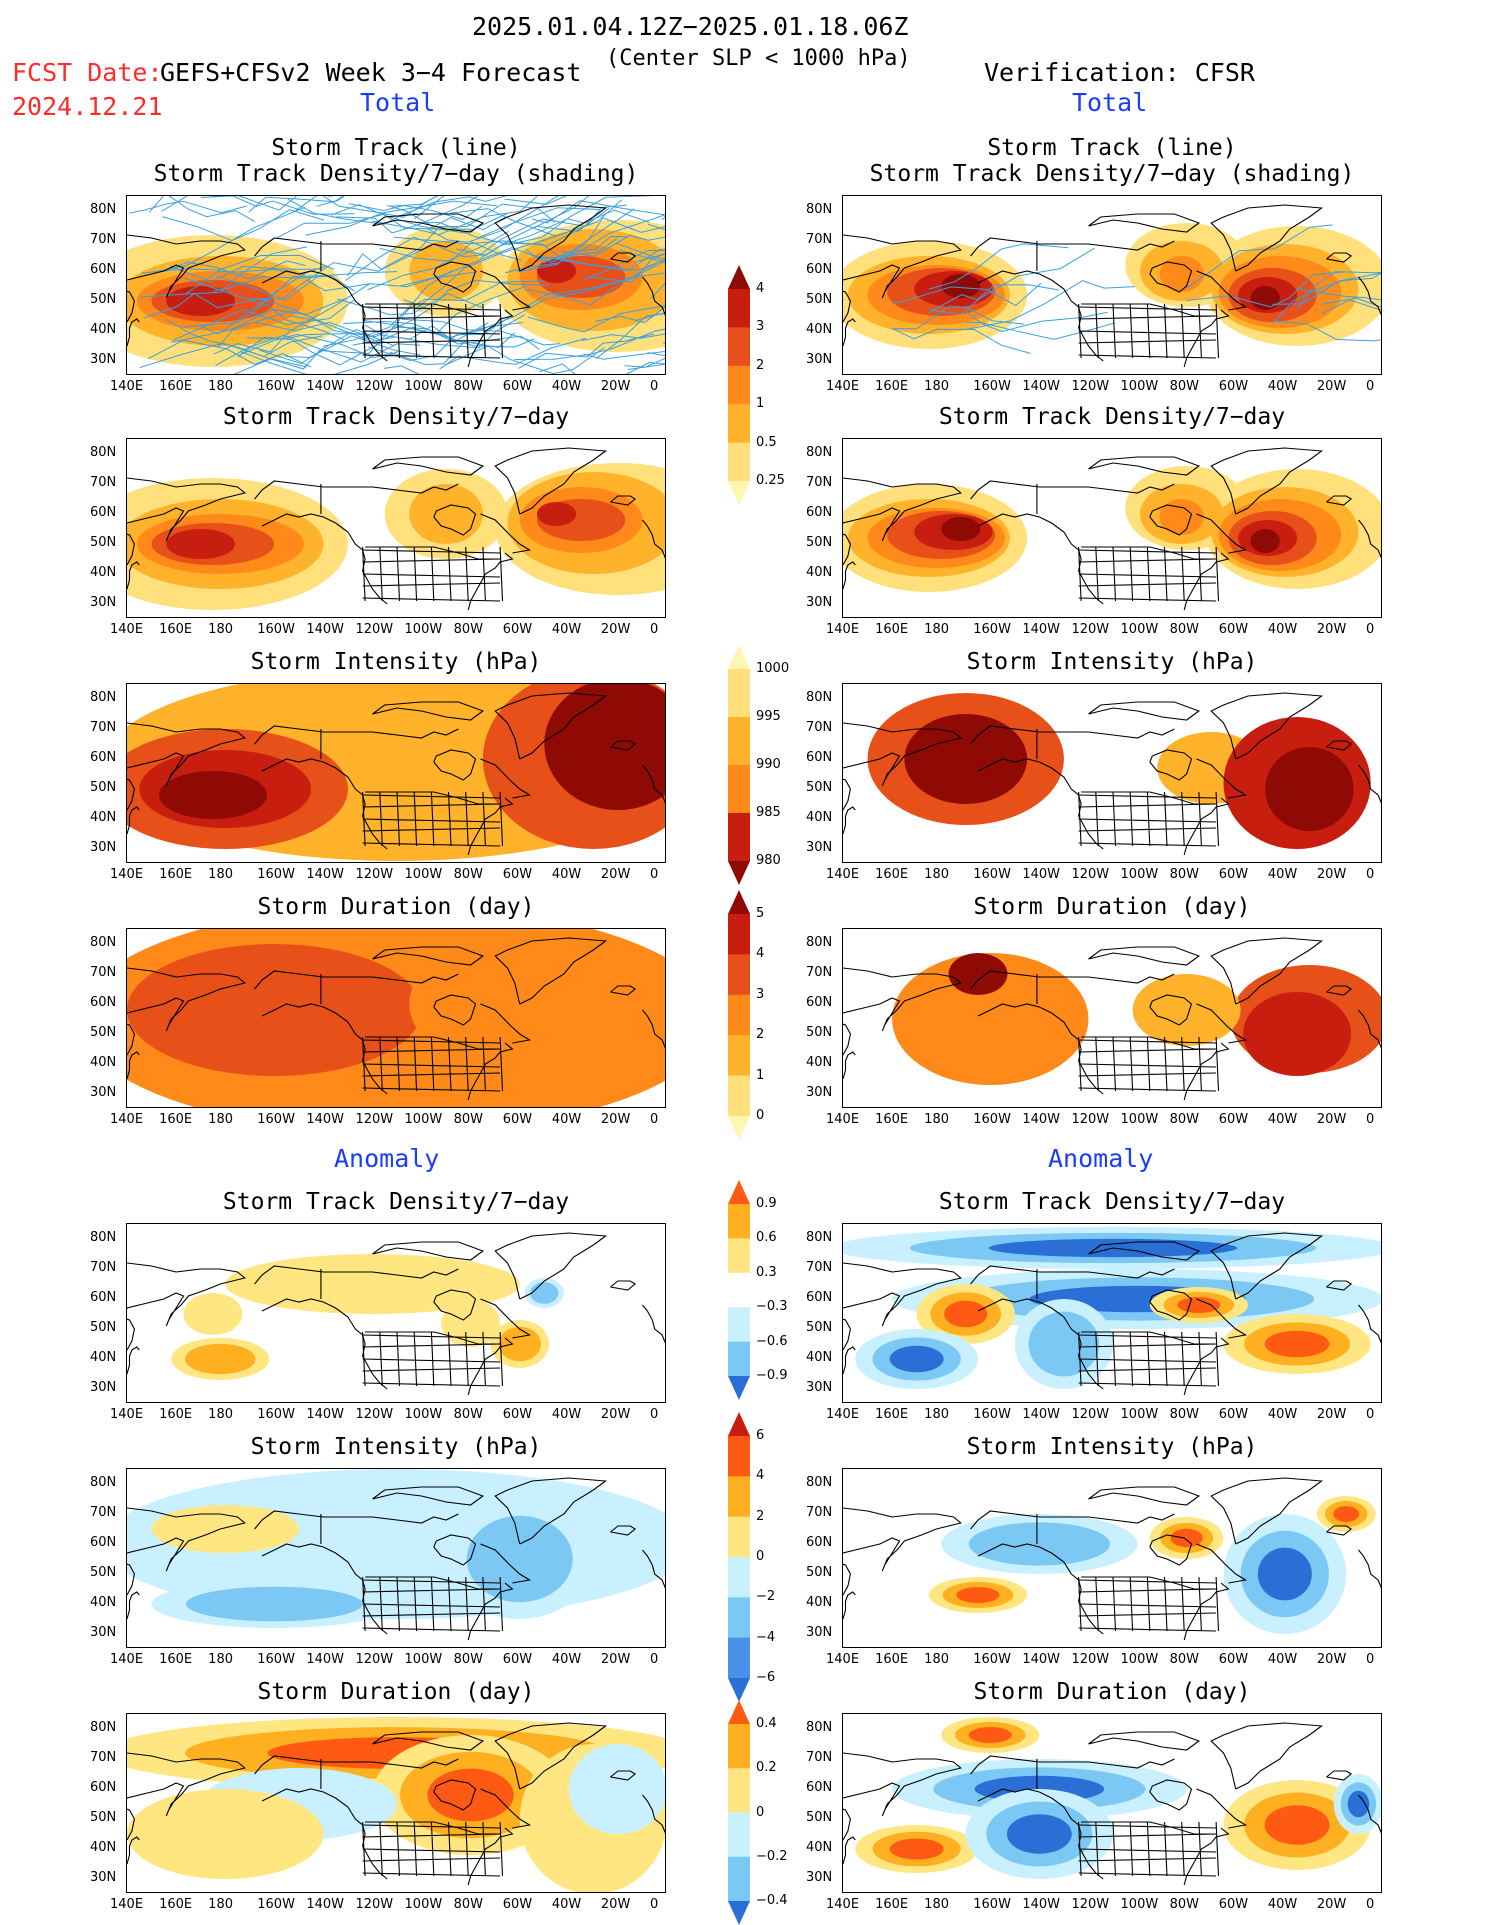 This screenshot has width=1487, height=1925. What do you see at coordinates (1112, 1803) in the screenshot?
I see `map-panel-6-right` at bounding box center [1112, 1803].